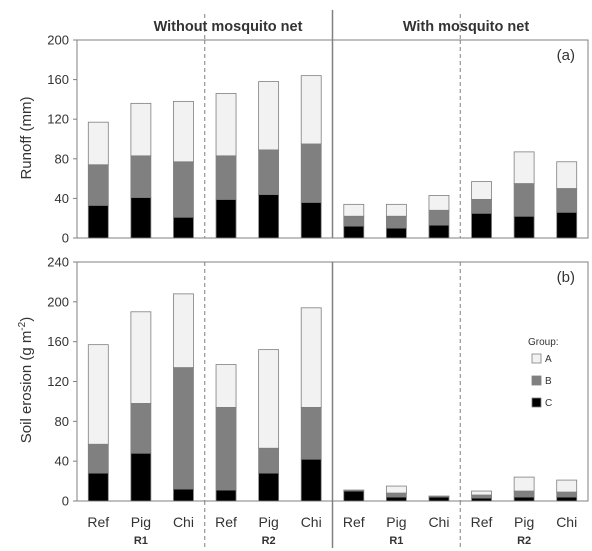 Image resolution: width=592 pixels, height=551 pixels. Describe the element at coordinates (548, 359) in the screenshot. I see `legend-entry-A: A` at that location.